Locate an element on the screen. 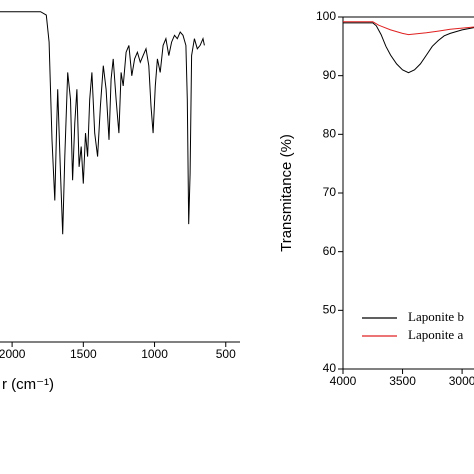 The height and width of the screenshot is (474, 474). y-tick-label: 60 is located at coordinates (330, 251).